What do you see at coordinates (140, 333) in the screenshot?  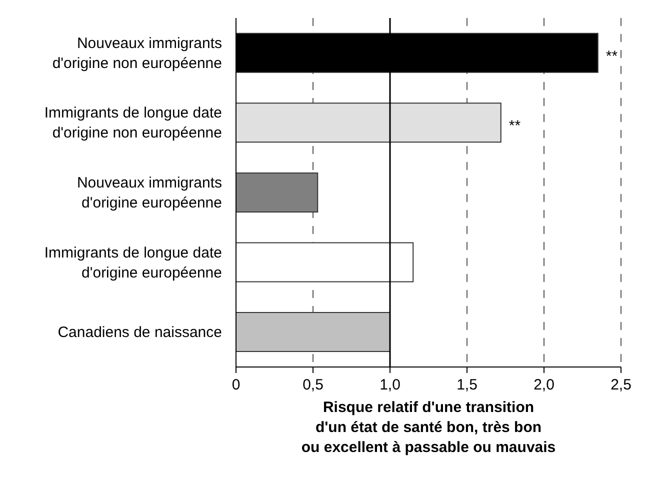 I see `y-tick-label: Canadiens de naissance` at bounding box center [140, 333].